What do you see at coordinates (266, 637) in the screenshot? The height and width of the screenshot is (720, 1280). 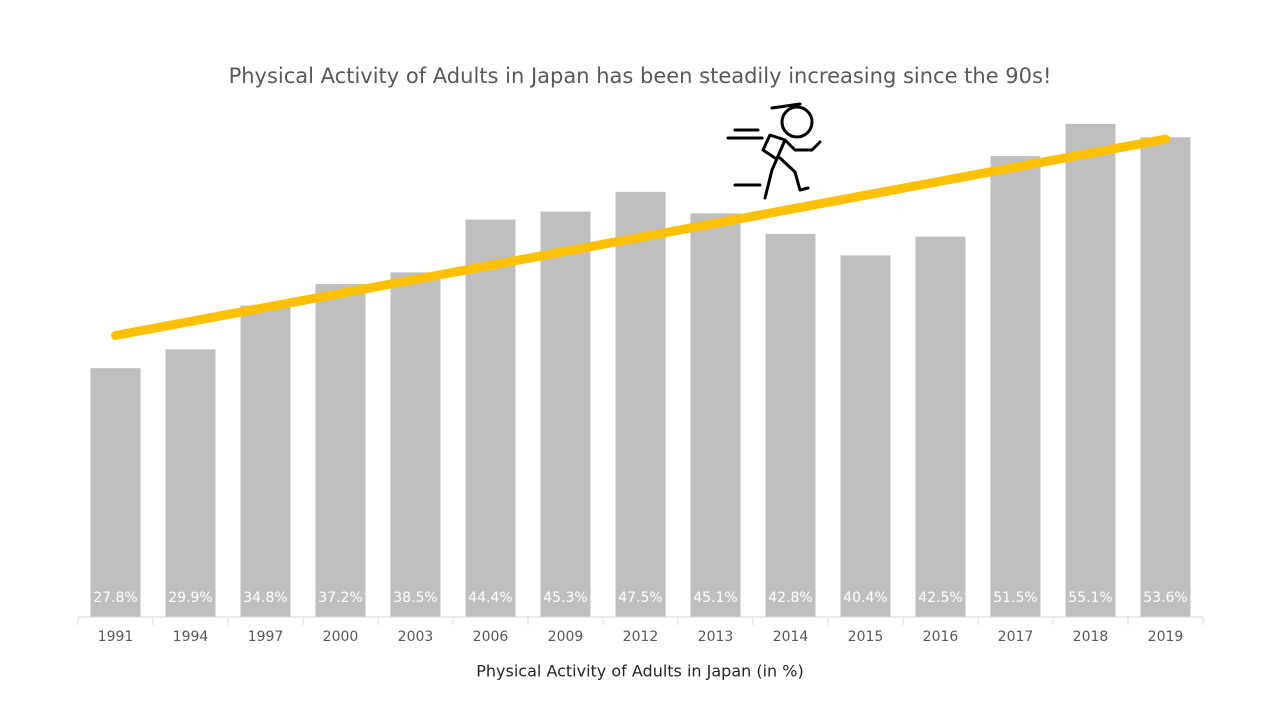 I see `x-tick-label: 1997` at bounding box center [266, 637].